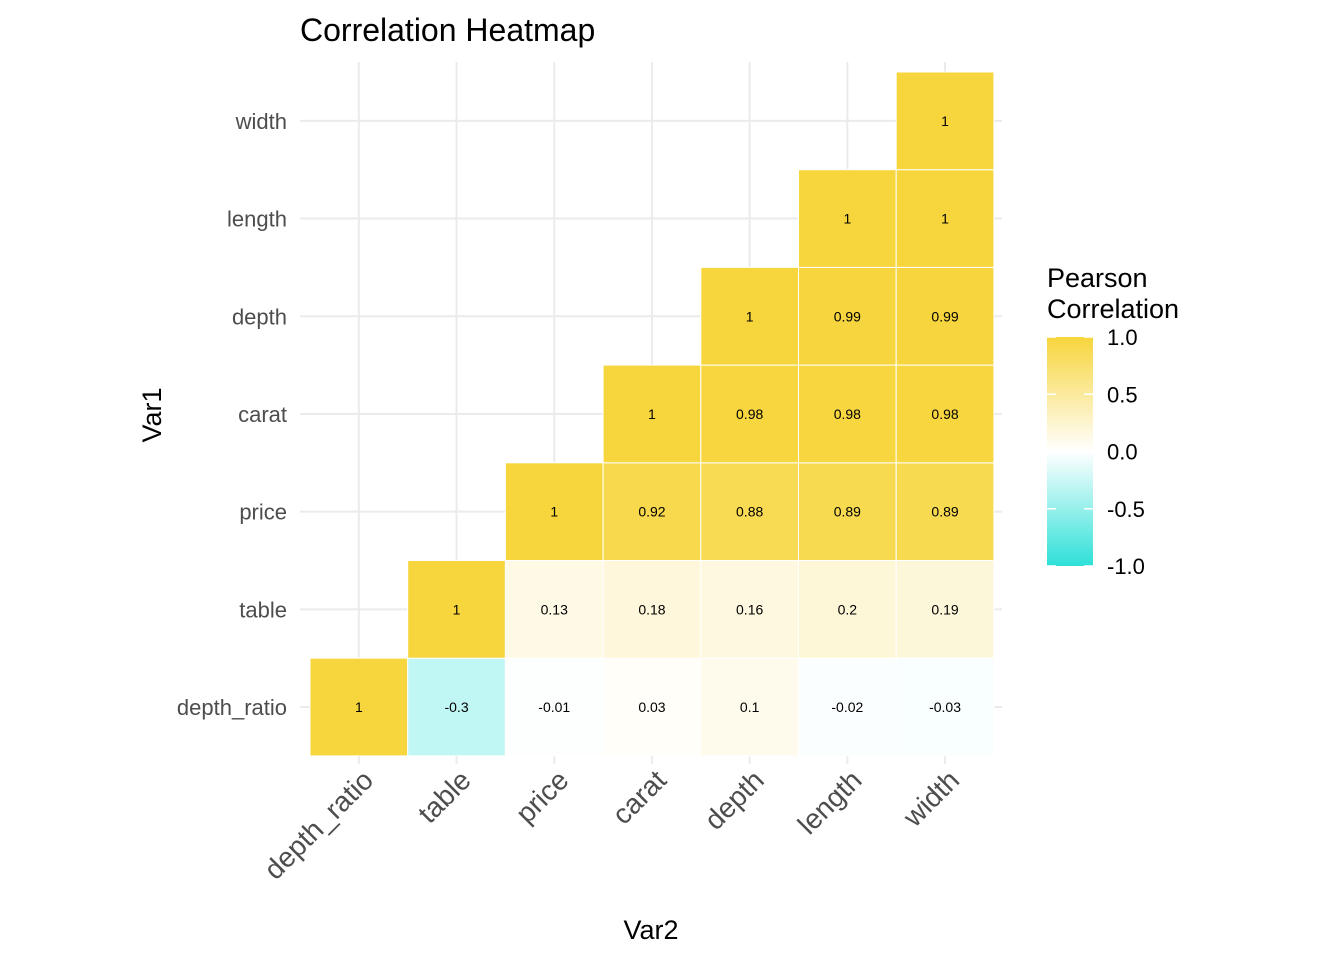  I want to click on cell-value-width-length: 1, so click(945, 219).